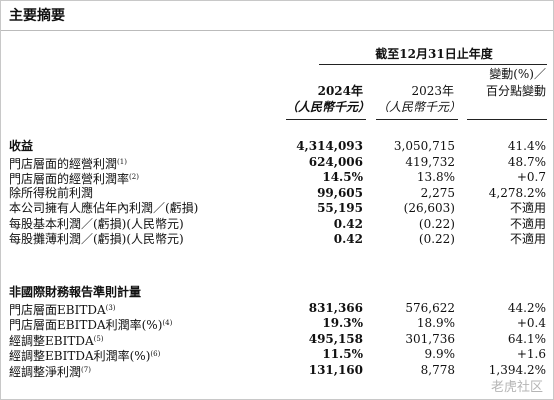  Describe the element at coordinates (434, 54) in the screenshot. I see `period: 截至12月31日止年度` at that location.